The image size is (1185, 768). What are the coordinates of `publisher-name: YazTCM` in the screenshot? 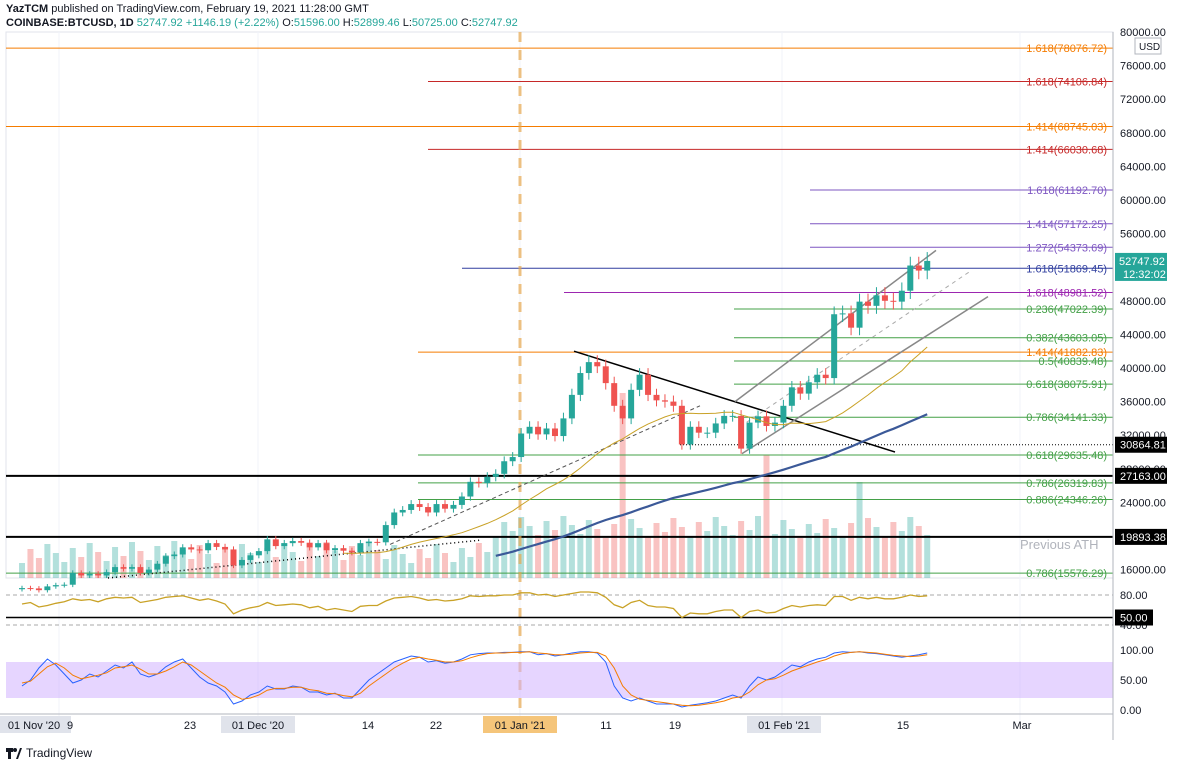 It's located at (27, 9).